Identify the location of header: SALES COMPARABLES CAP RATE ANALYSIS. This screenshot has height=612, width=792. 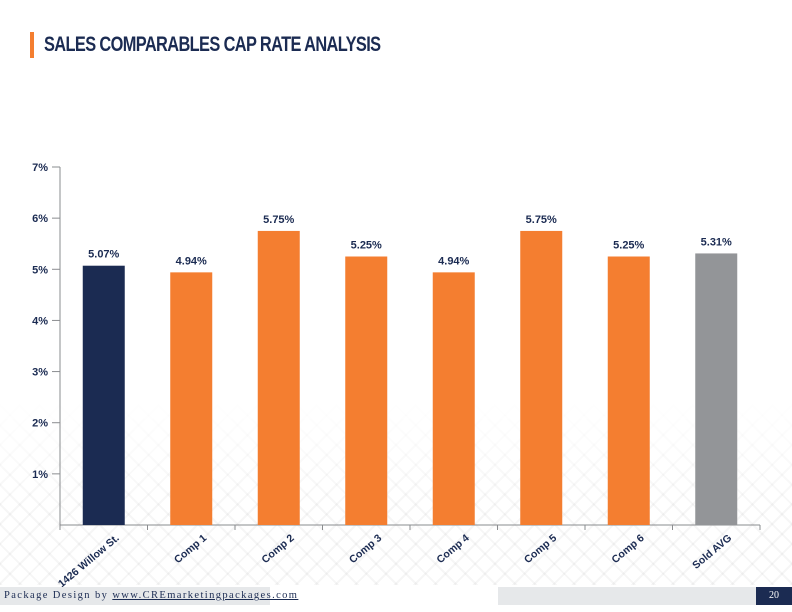
(252, 45).